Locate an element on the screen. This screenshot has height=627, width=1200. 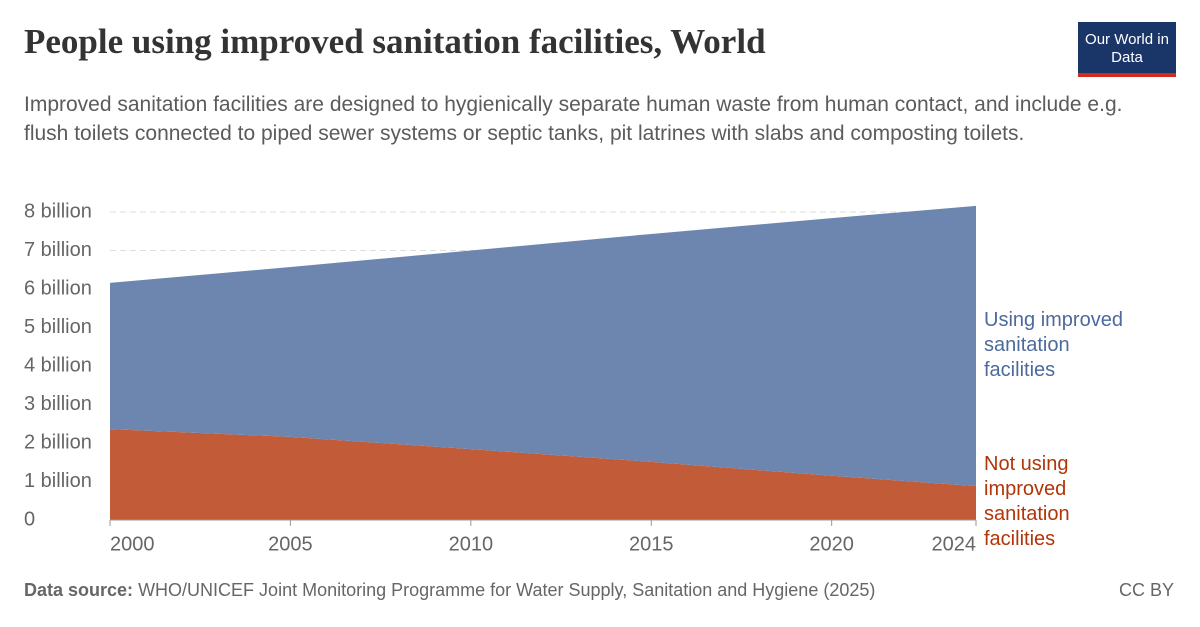
y-tick-label: 7 billion is located at coordinates (58, 250).